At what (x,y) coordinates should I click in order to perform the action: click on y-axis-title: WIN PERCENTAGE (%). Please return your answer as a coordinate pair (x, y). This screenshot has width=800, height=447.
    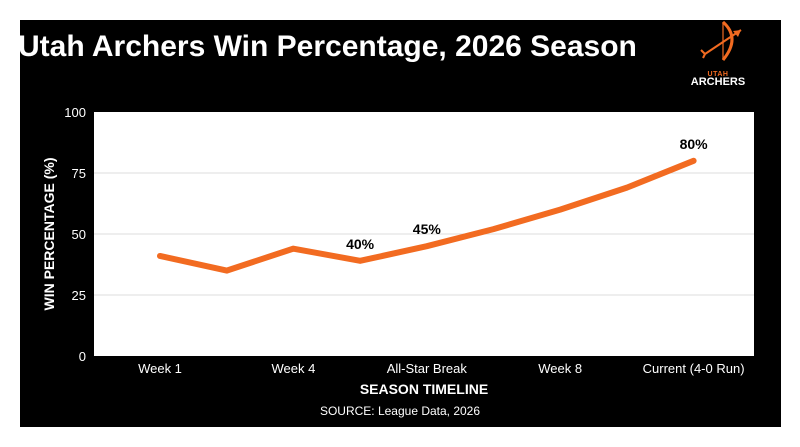
    Looking at the image, I should click on (49, 234).